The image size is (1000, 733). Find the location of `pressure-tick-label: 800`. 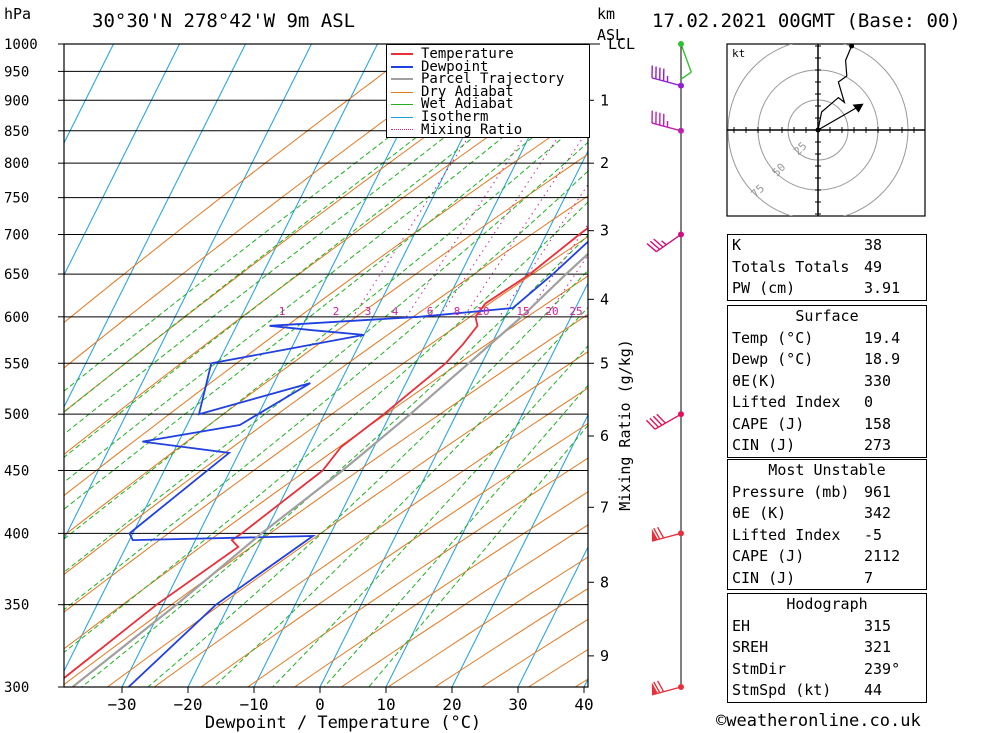

pressure-tick-label: 800 is located at coordinates (16, 164).